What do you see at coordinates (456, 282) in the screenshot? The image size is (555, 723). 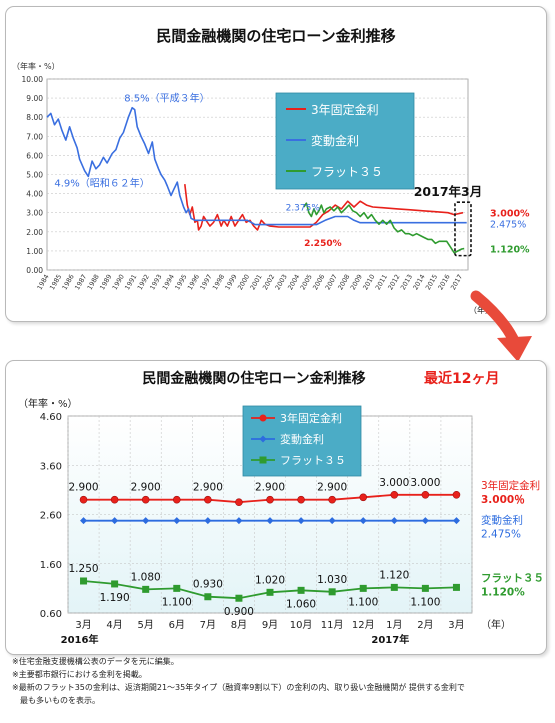 I see `x-tick-label: 2017` at bounding box center [456, 282].